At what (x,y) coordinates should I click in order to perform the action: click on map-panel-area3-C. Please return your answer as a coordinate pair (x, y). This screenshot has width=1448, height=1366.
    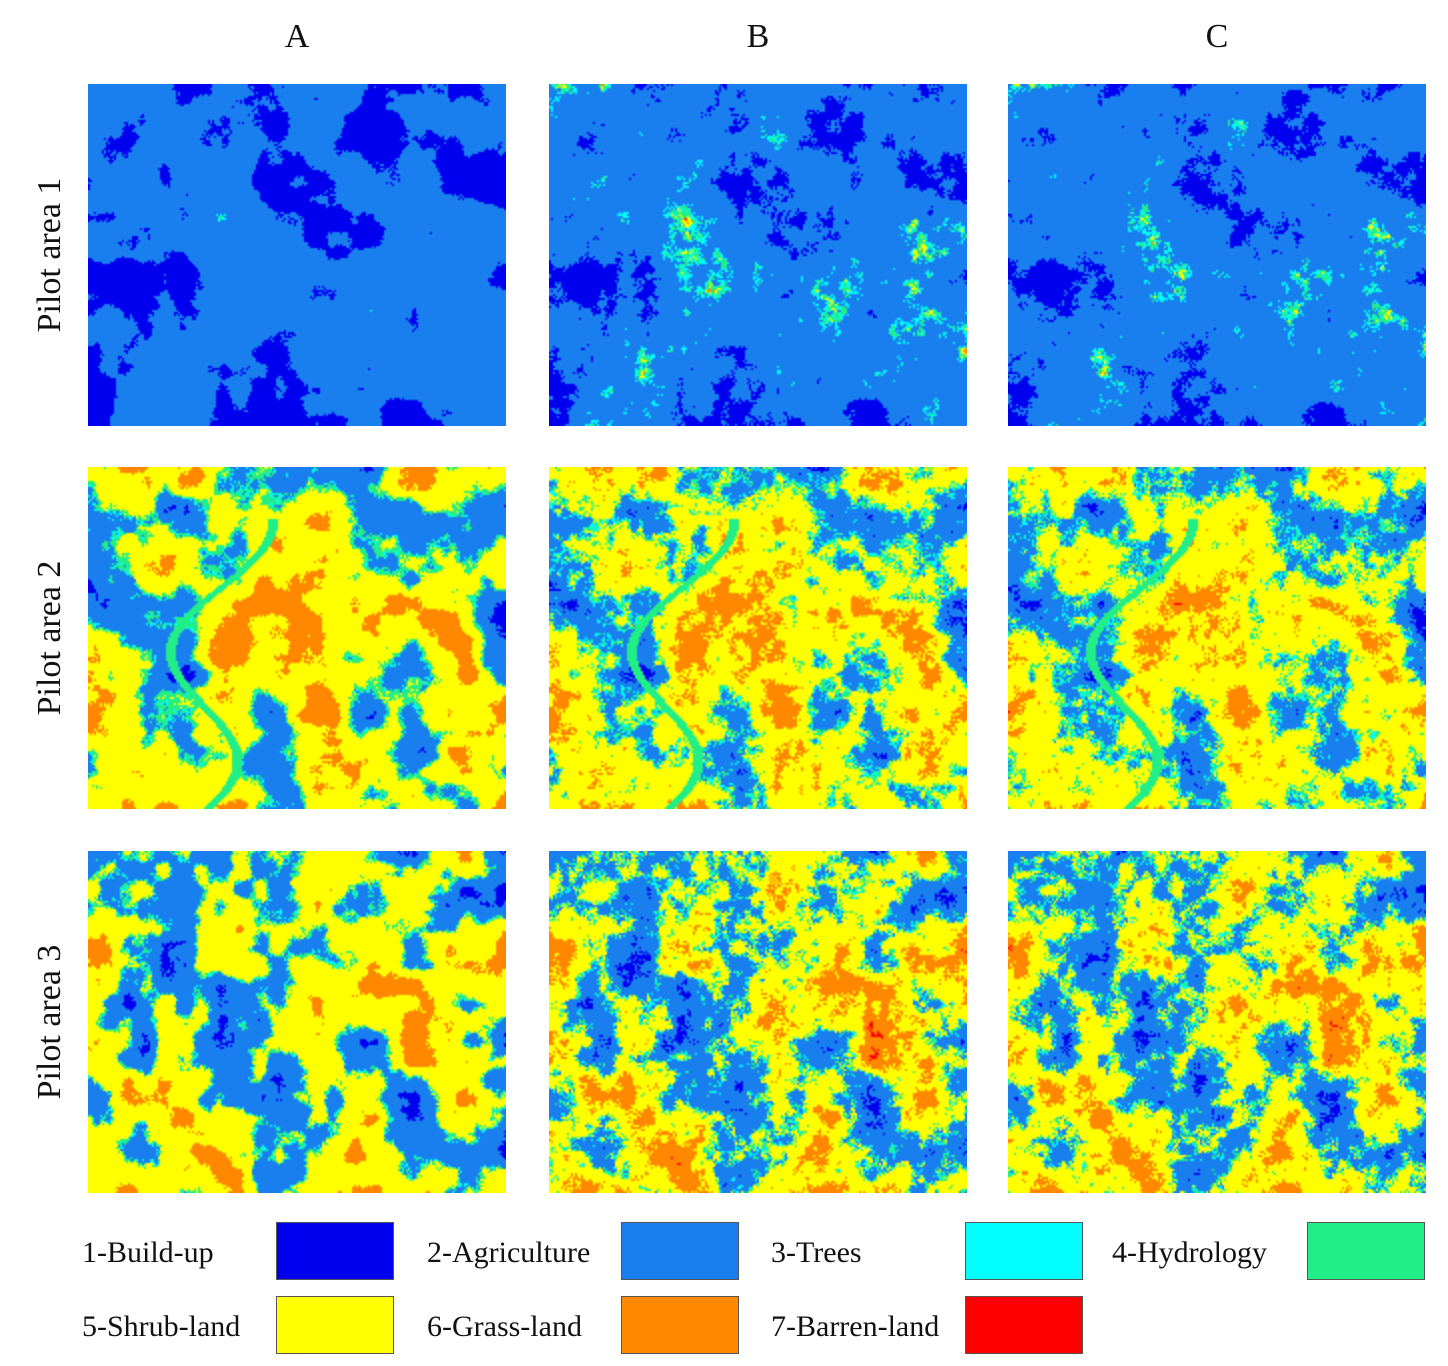
    Looking at the image, I should click on (1217, 1022).